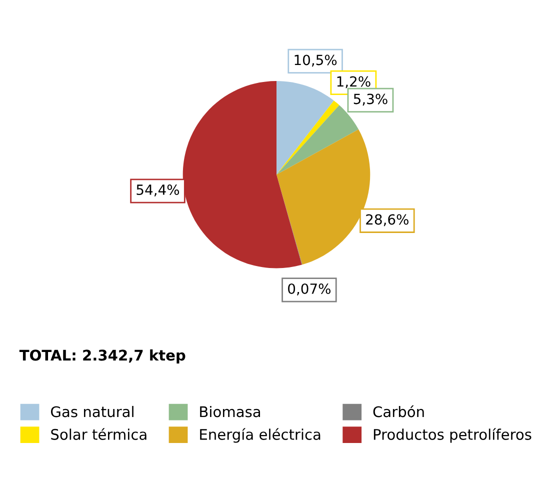 The width and height of the screenshot is (553, 485). I want to click on data-label: 10,5%, so click(315, 60).